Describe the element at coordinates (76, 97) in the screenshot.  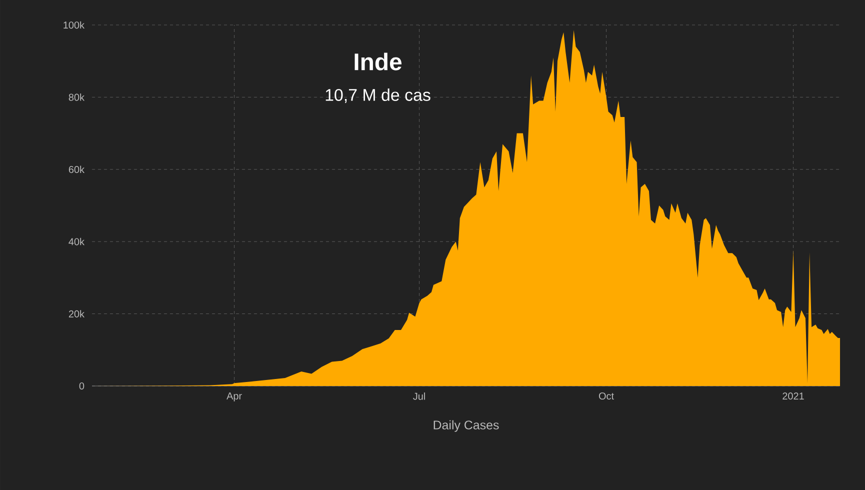
I see `y-tick-label: 80k` at that location.